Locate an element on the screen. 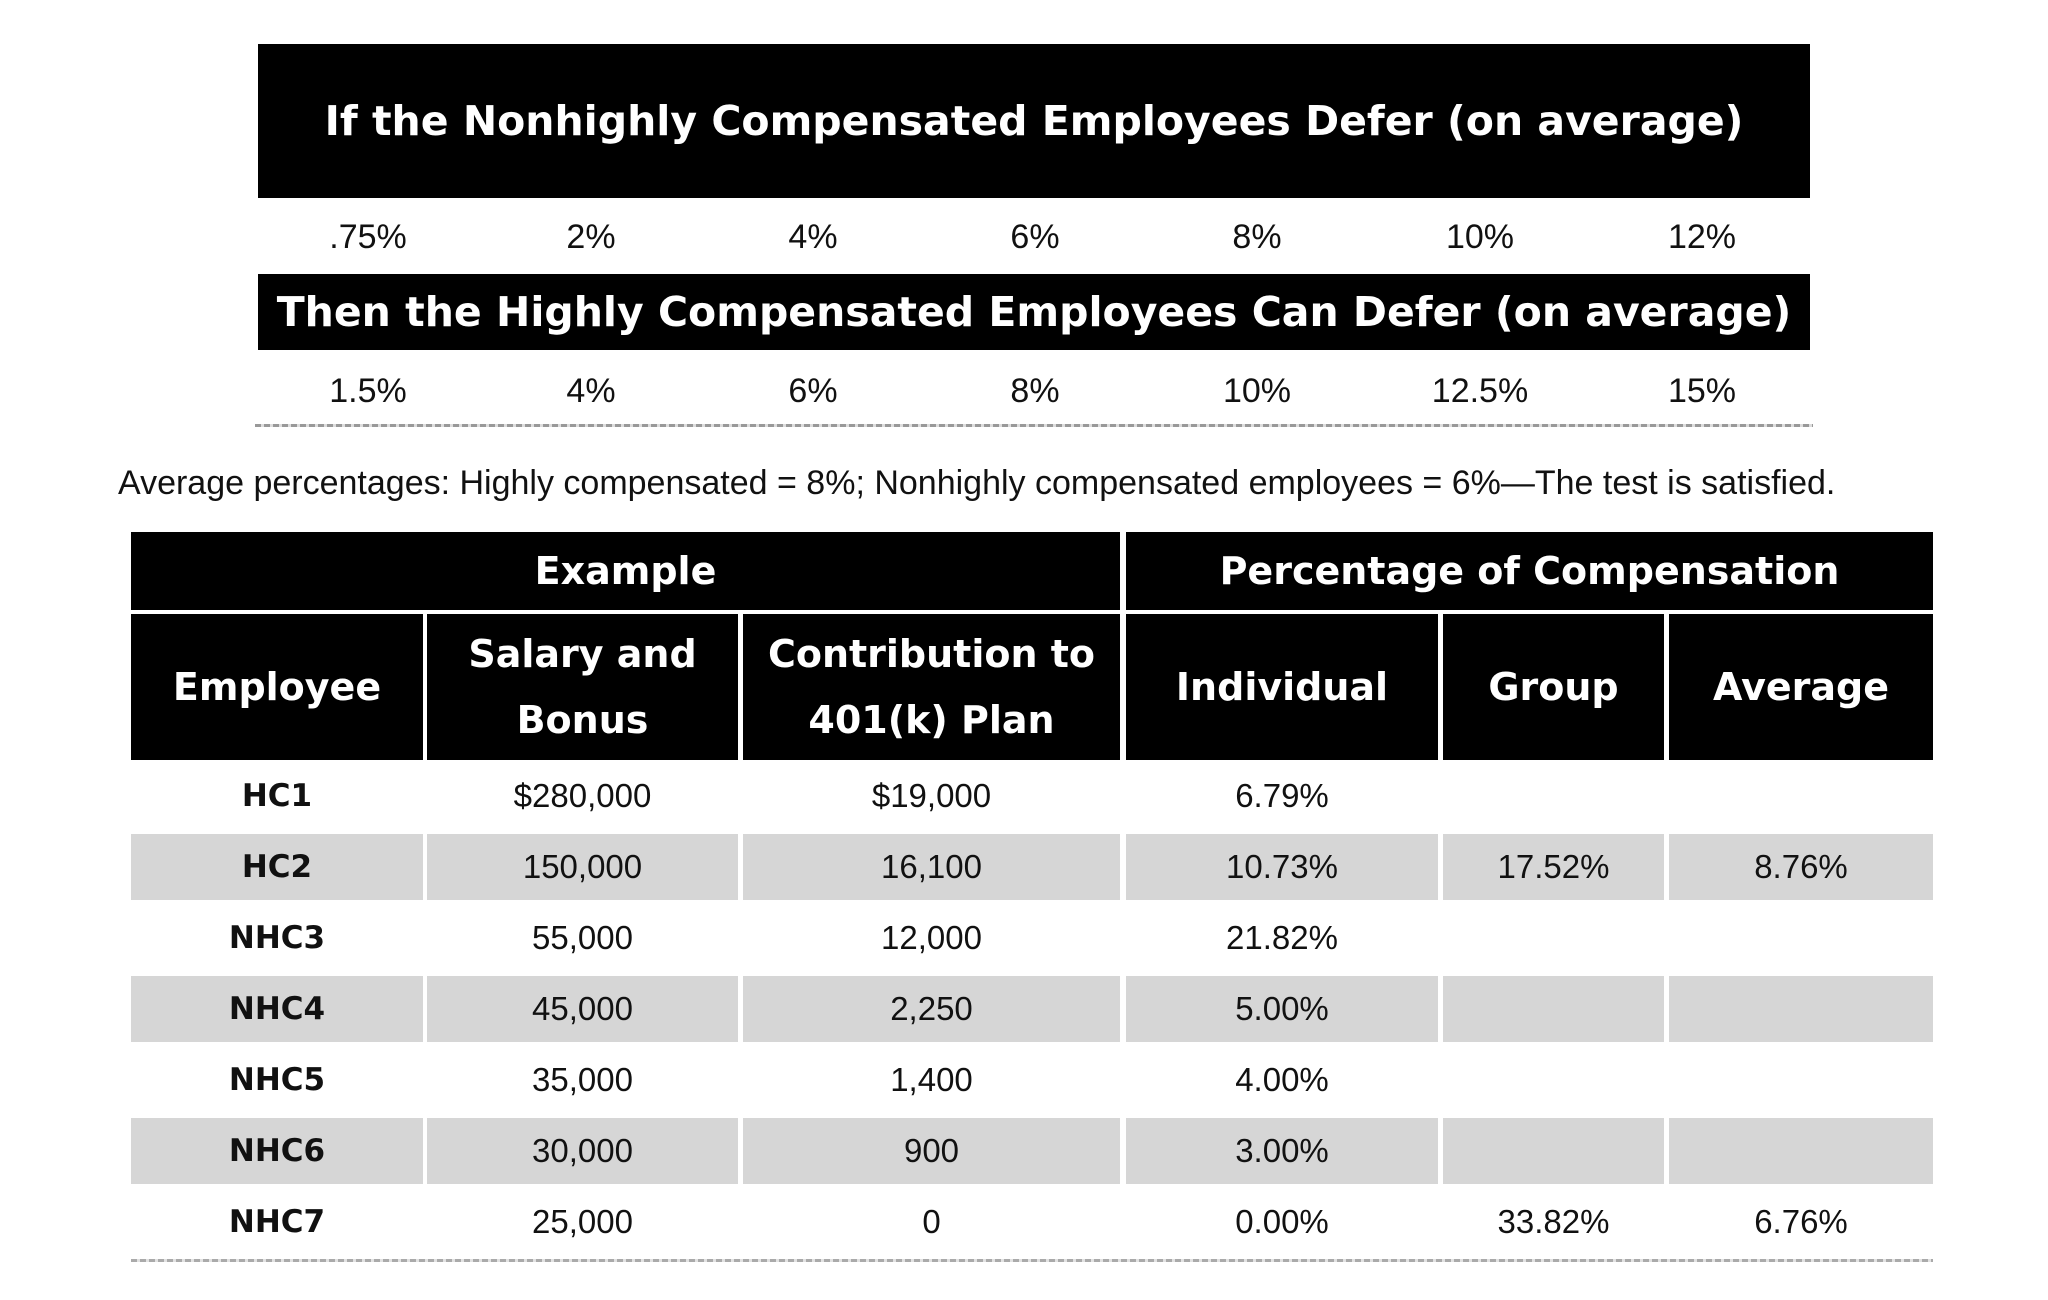  nhc-rate: 2% is located at coordinates (591, 237).